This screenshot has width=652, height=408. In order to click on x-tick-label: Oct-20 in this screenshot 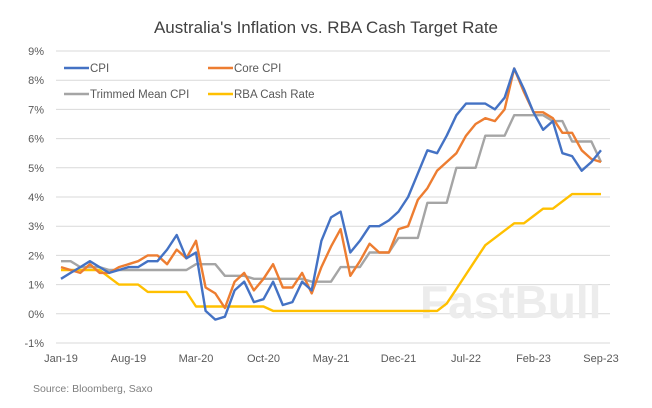, I will do `click(263, 359)`.